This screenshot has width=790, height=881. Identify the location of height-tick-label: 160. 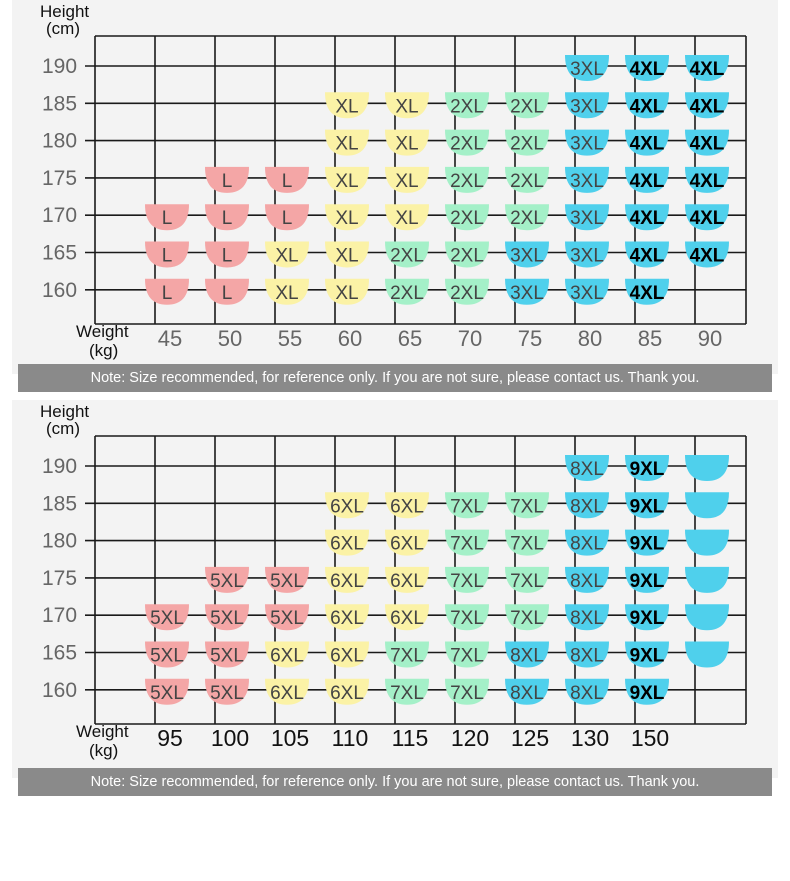
(59, 290).